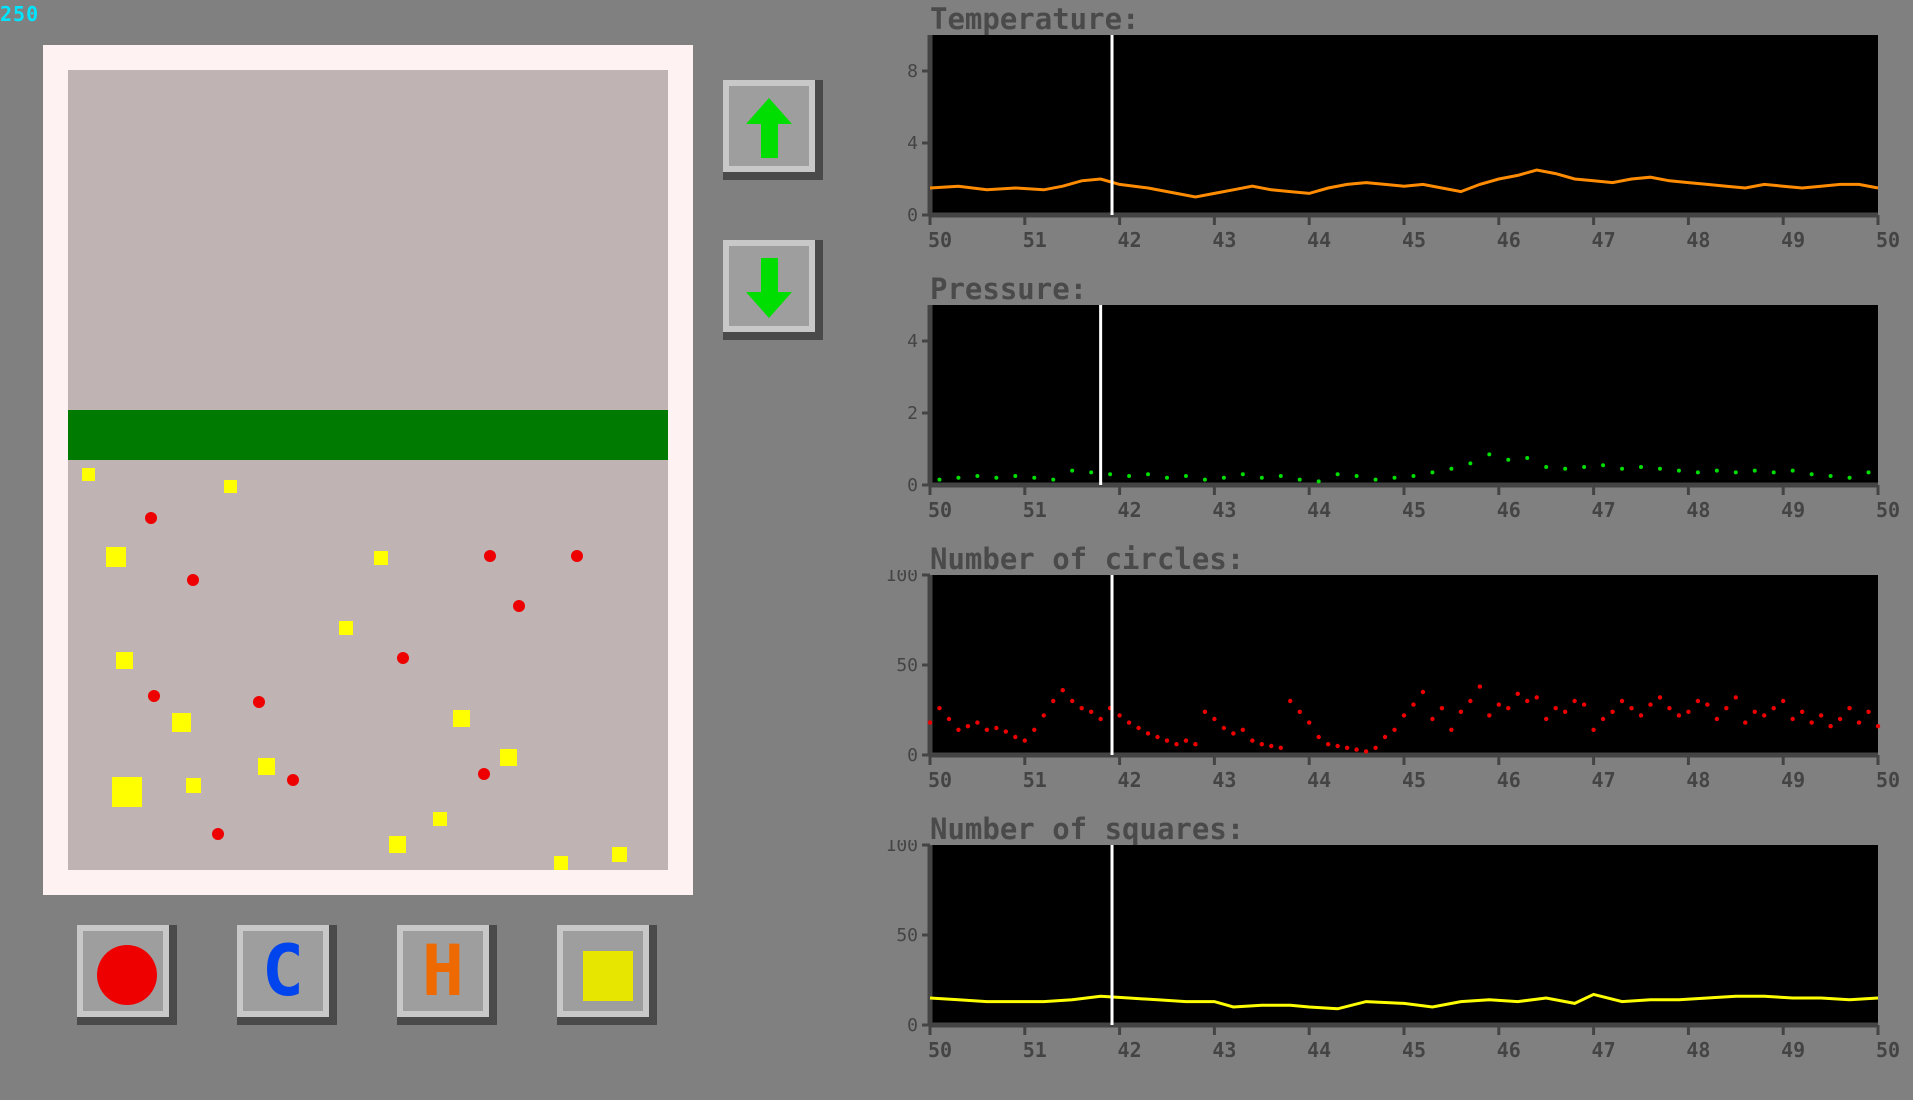 The image size is (1913, 1100). Describe the element at coordinates (368, 435) in the screenshot. I see `piston-bar` at that location.